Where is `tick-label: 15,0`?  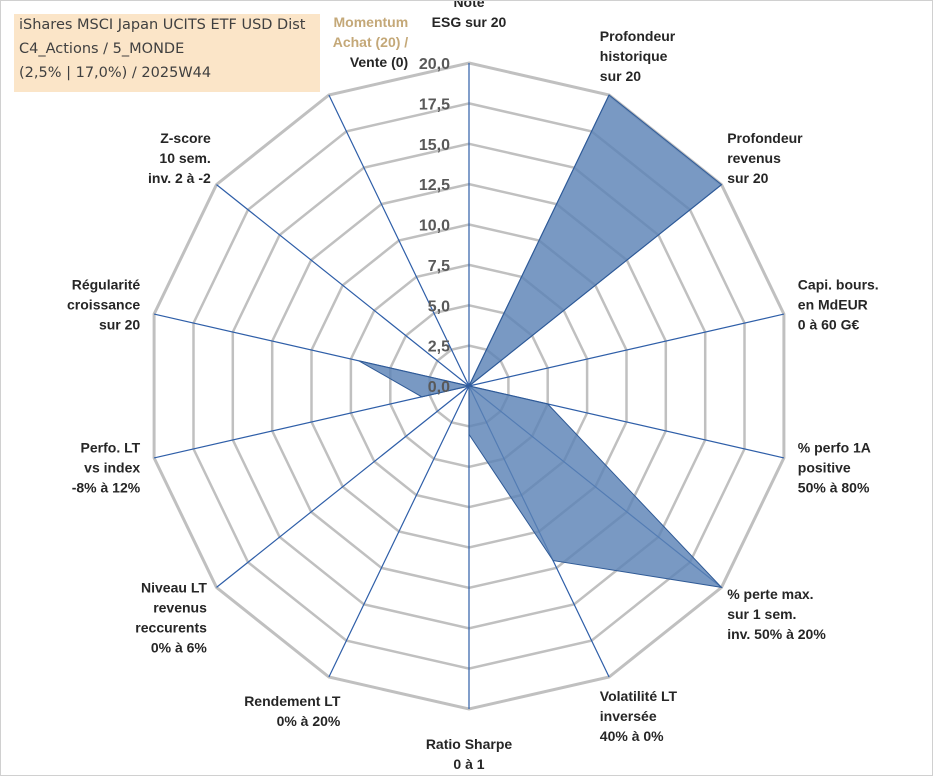 tick-label: 15,0 is located at coordinates (434, 145).